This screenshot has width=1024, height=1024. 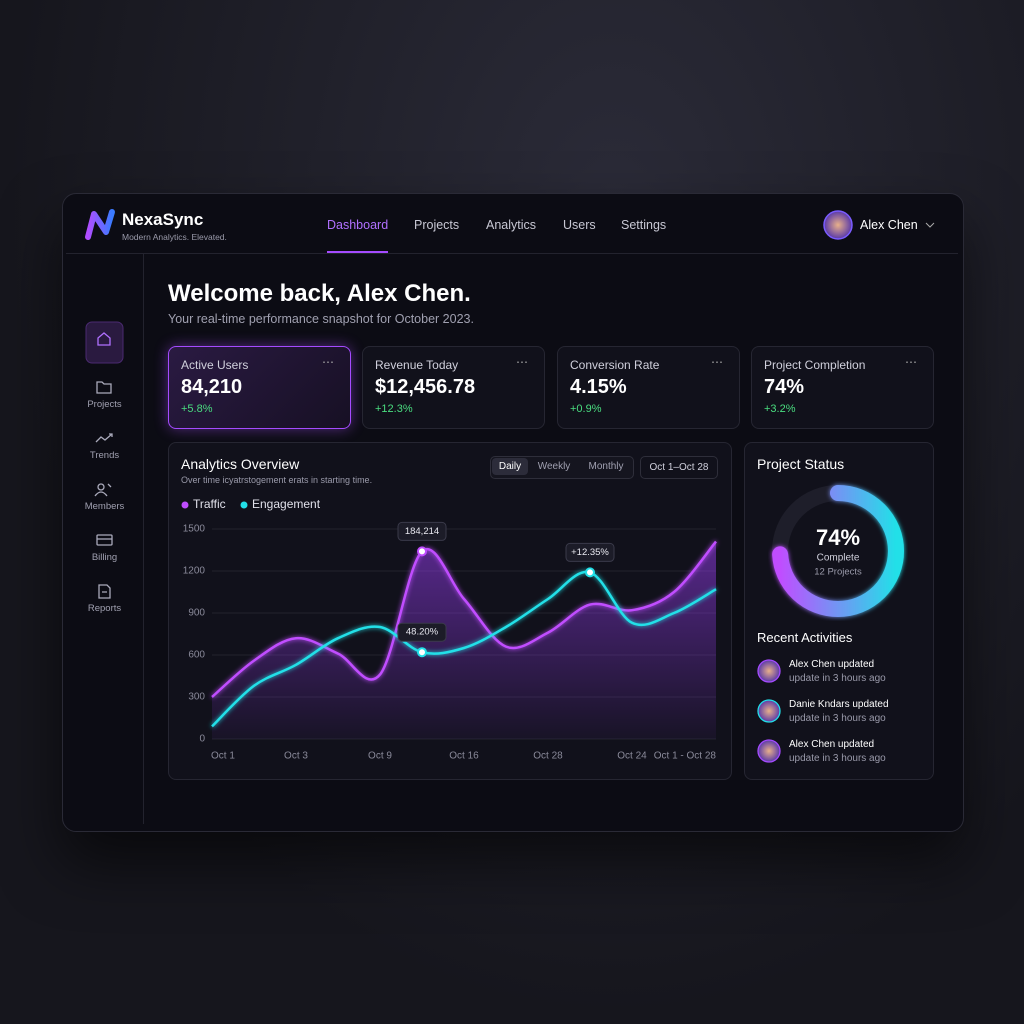 What do you see at coordinates (194, 571) in the screenshot?
I see `y-tick-label: 1200` at bounding box center [194, 571].